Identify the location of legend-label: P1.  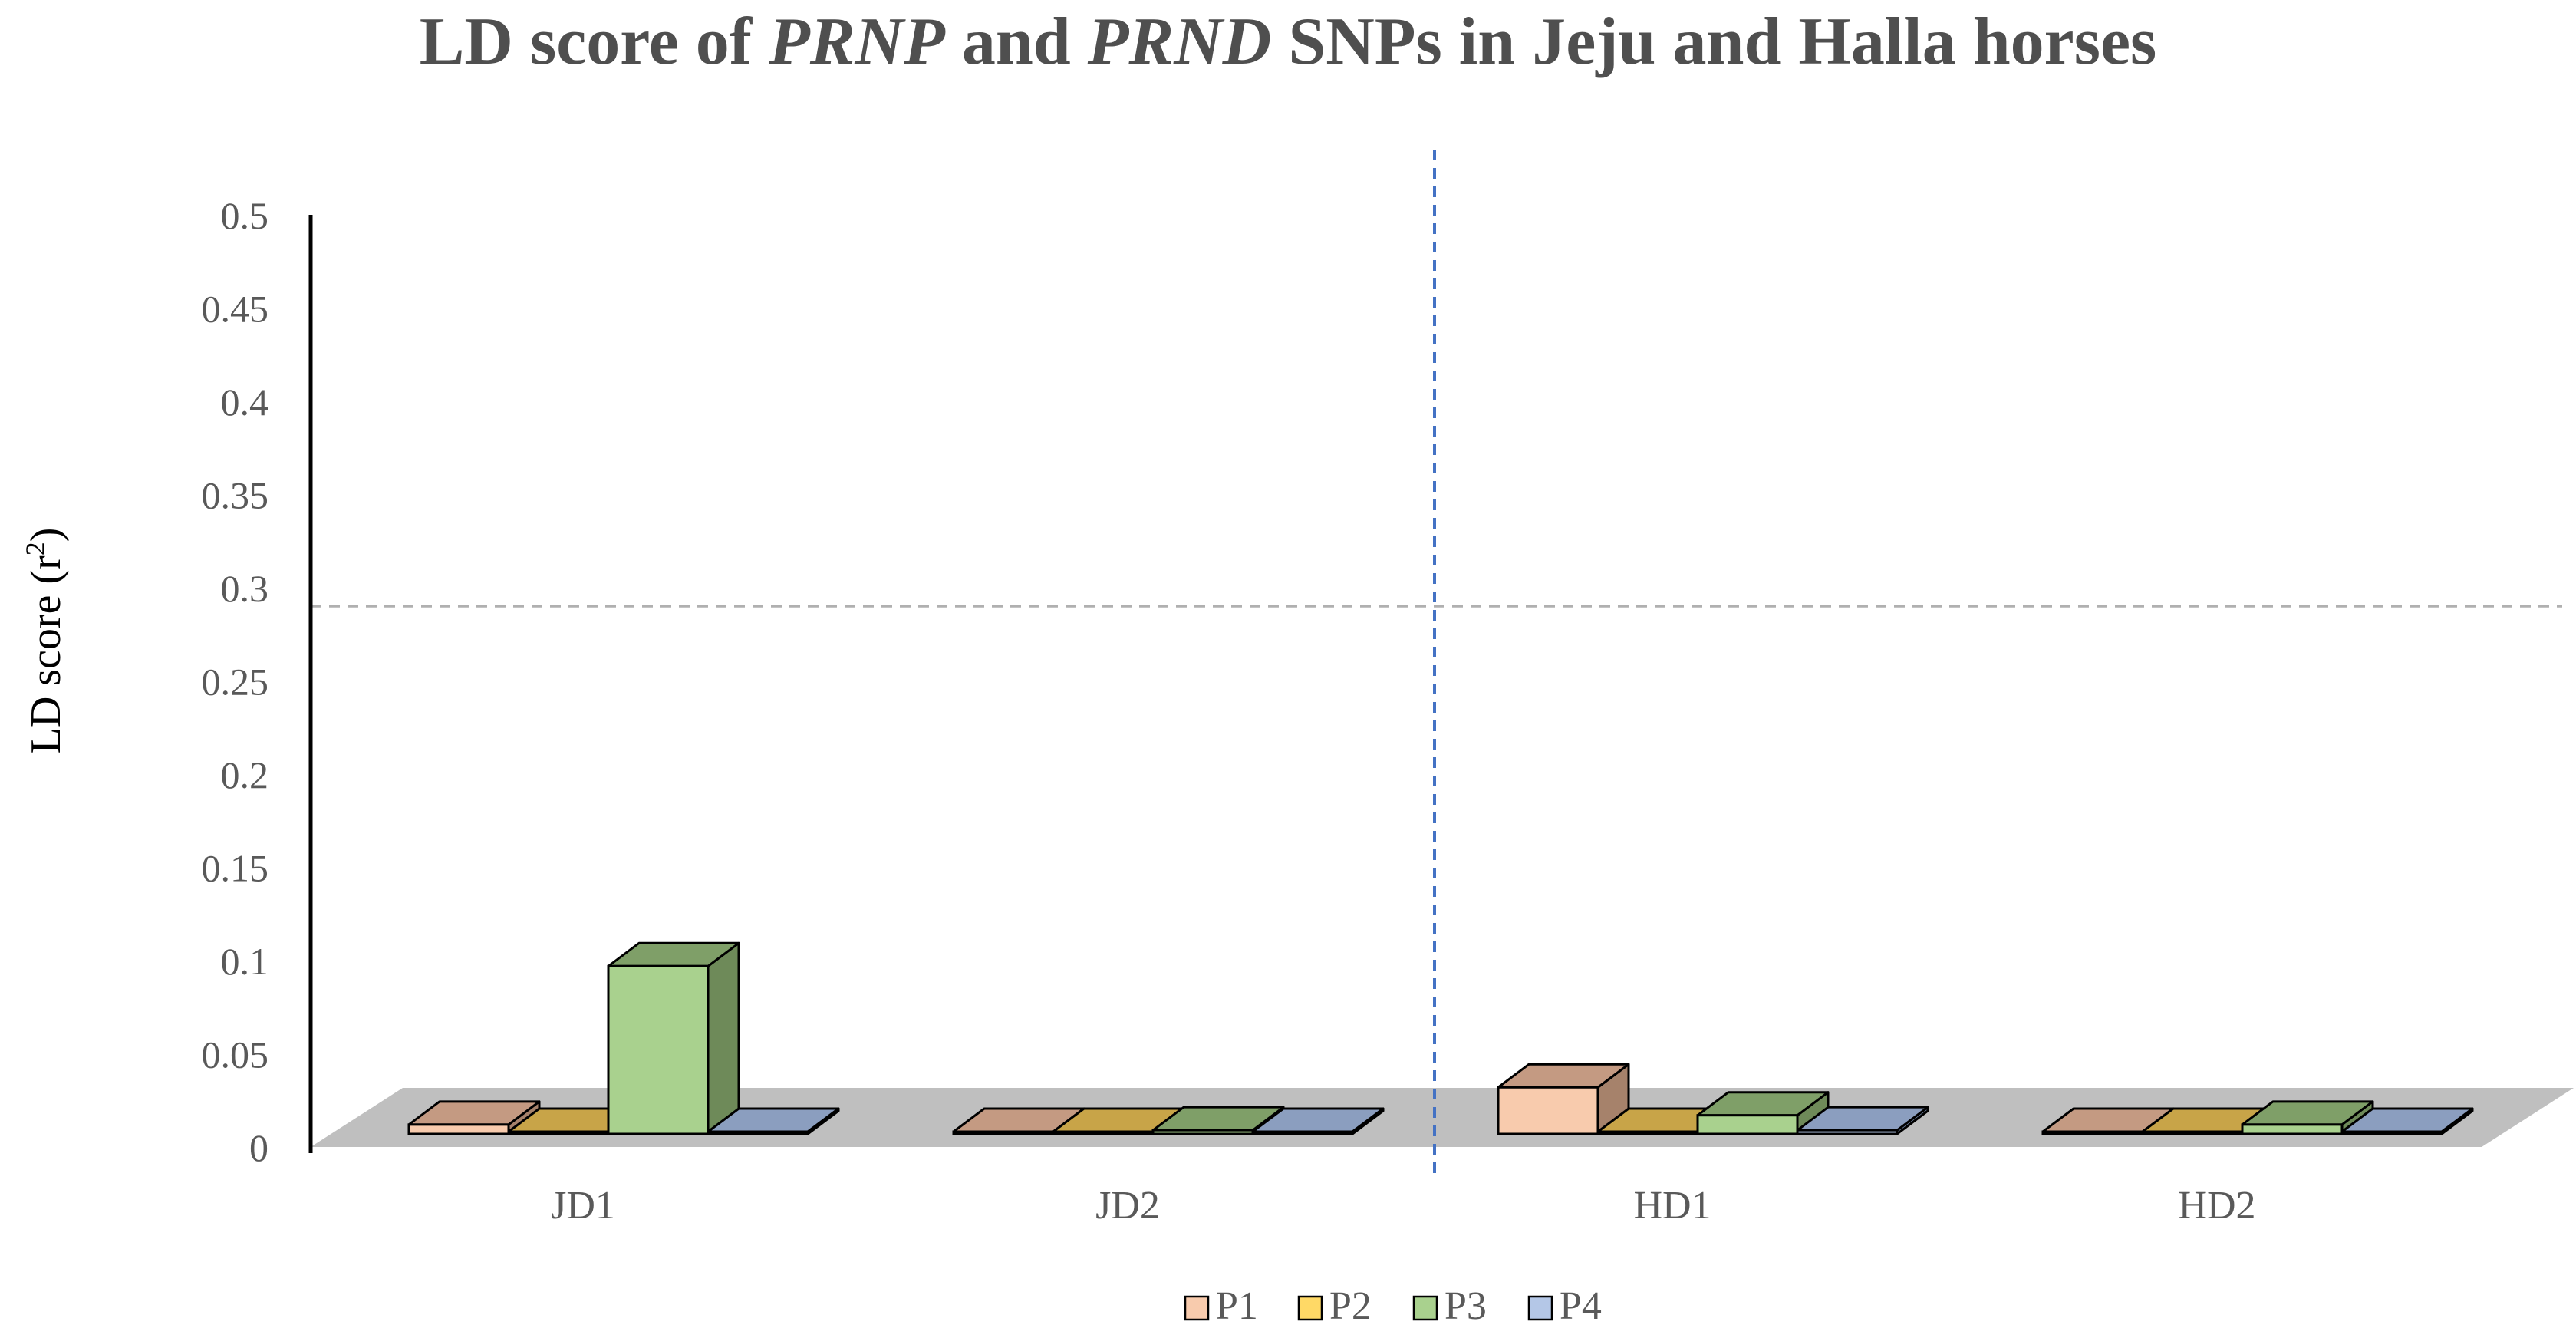
(1237, 1306).